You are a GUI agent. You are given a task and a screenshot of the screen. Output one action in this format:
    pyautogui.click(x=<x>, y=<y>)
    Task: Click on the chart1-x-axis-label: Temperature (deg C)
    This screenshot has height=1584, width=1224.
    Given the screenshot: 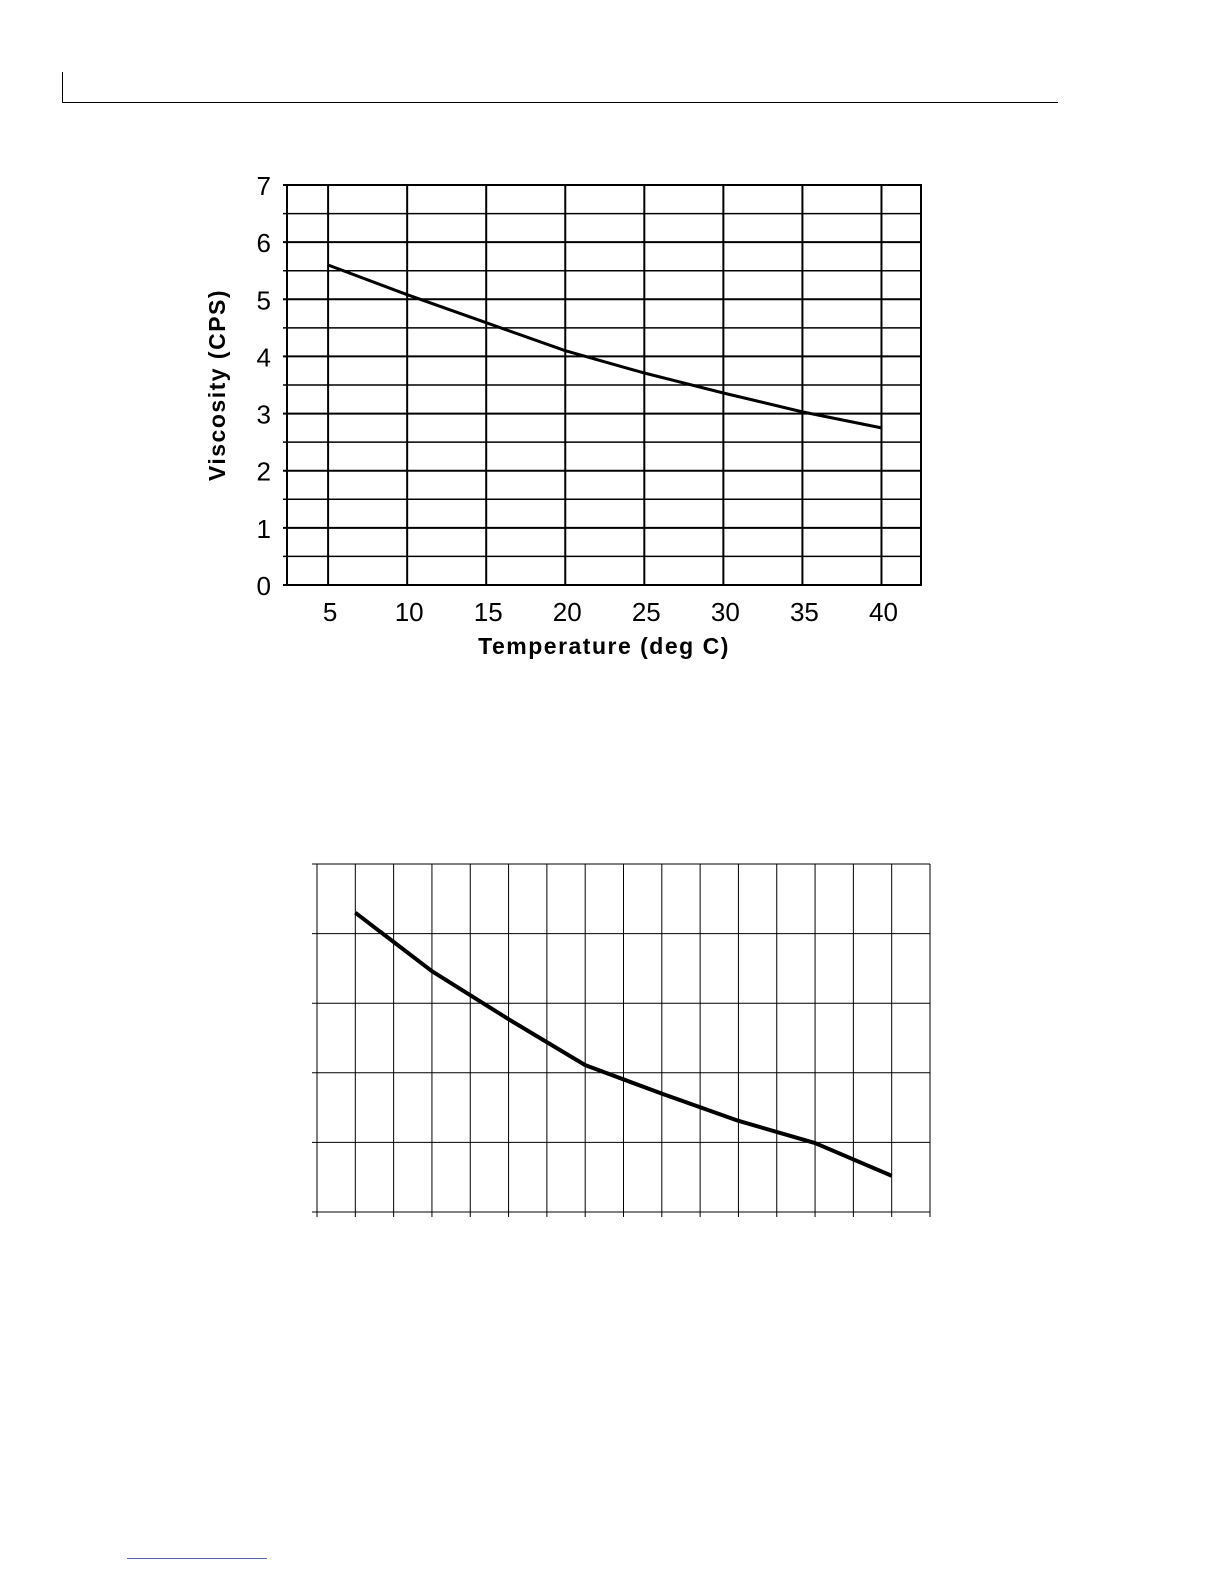 What is the action you would take?
    pyautogui.click(x=604, y=646)
    